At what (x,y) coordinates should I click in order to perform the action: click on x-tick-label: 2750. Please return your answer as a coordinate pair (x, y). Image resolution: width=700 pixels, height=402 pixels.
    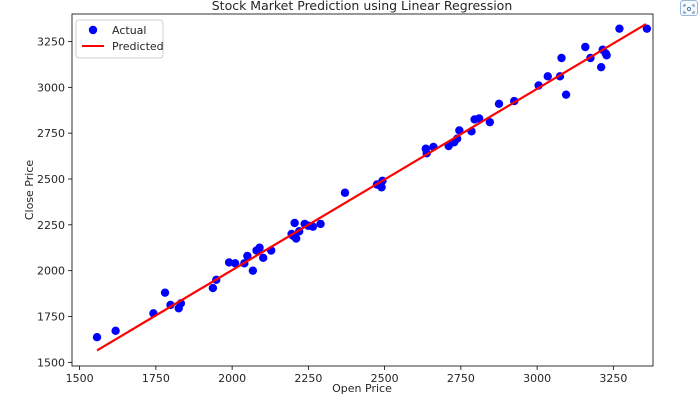
    Looking at the image, I should click on (461, 378).